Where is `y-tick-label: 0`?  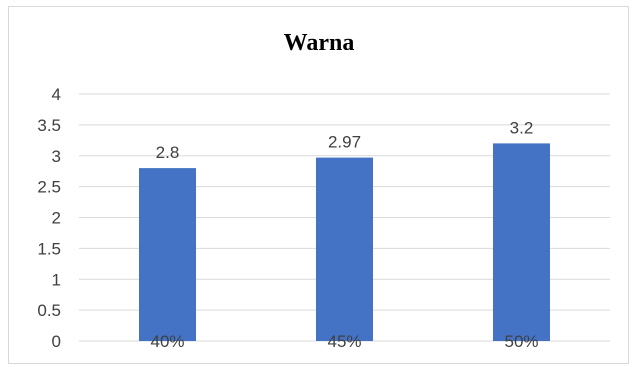 y-tick-label: 0 is located at coordinates (56, 341).